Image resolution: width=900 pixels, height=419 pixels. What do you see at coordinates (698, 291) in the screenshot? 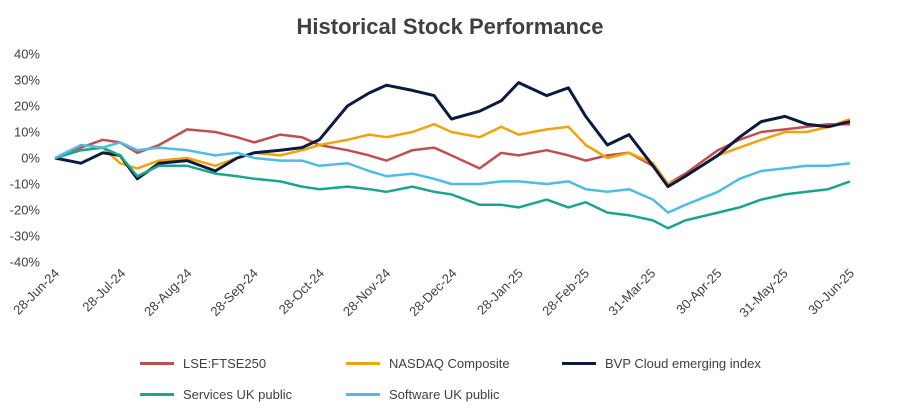
I see `x-tick-label: 30-Apr-25` at bounding box center [698, 291].